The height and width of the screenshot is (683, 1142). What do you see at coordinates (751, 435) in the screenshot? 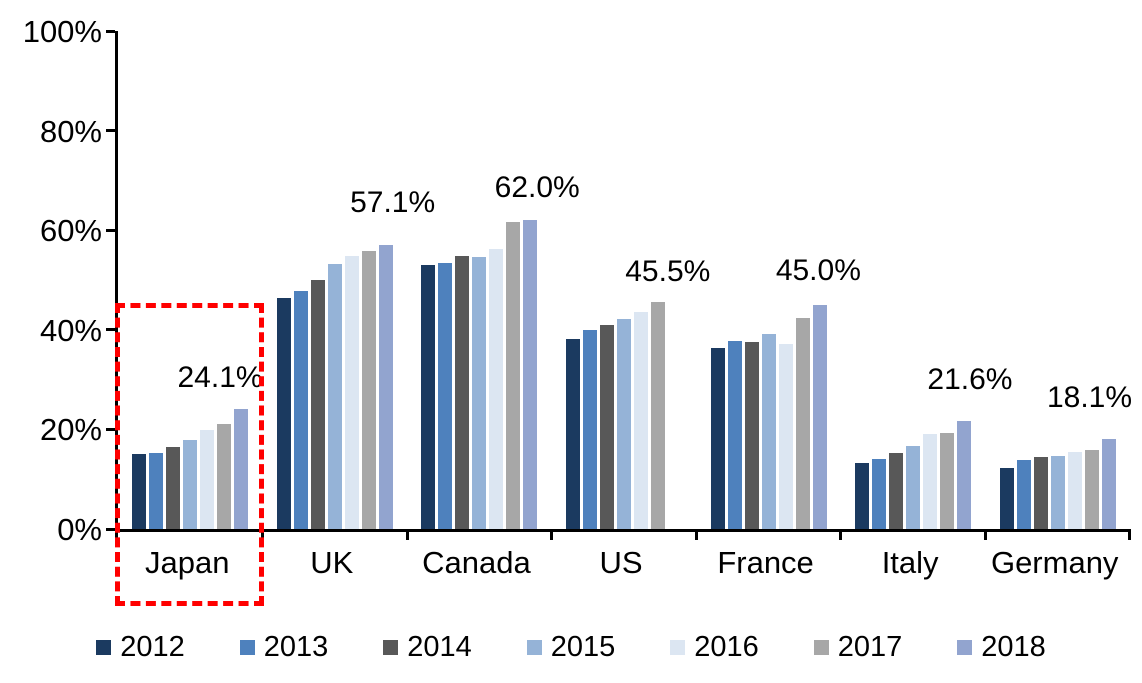
I see `bar-france-2014` at bounding box center [751, 435].